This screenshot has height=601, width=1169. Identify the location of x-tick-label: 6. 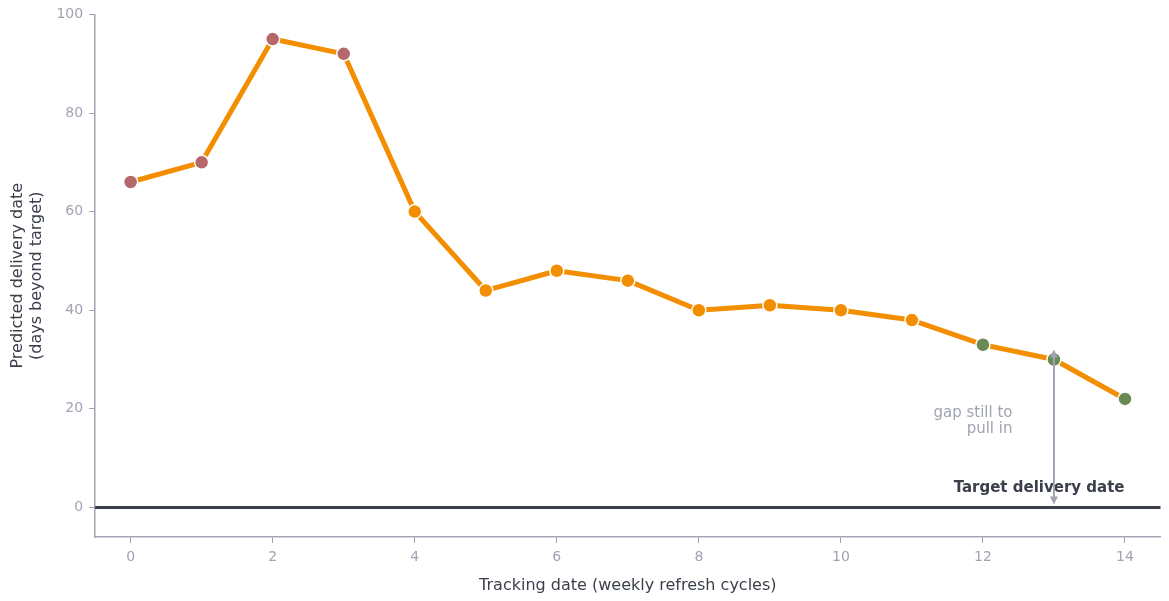
(557, 556).